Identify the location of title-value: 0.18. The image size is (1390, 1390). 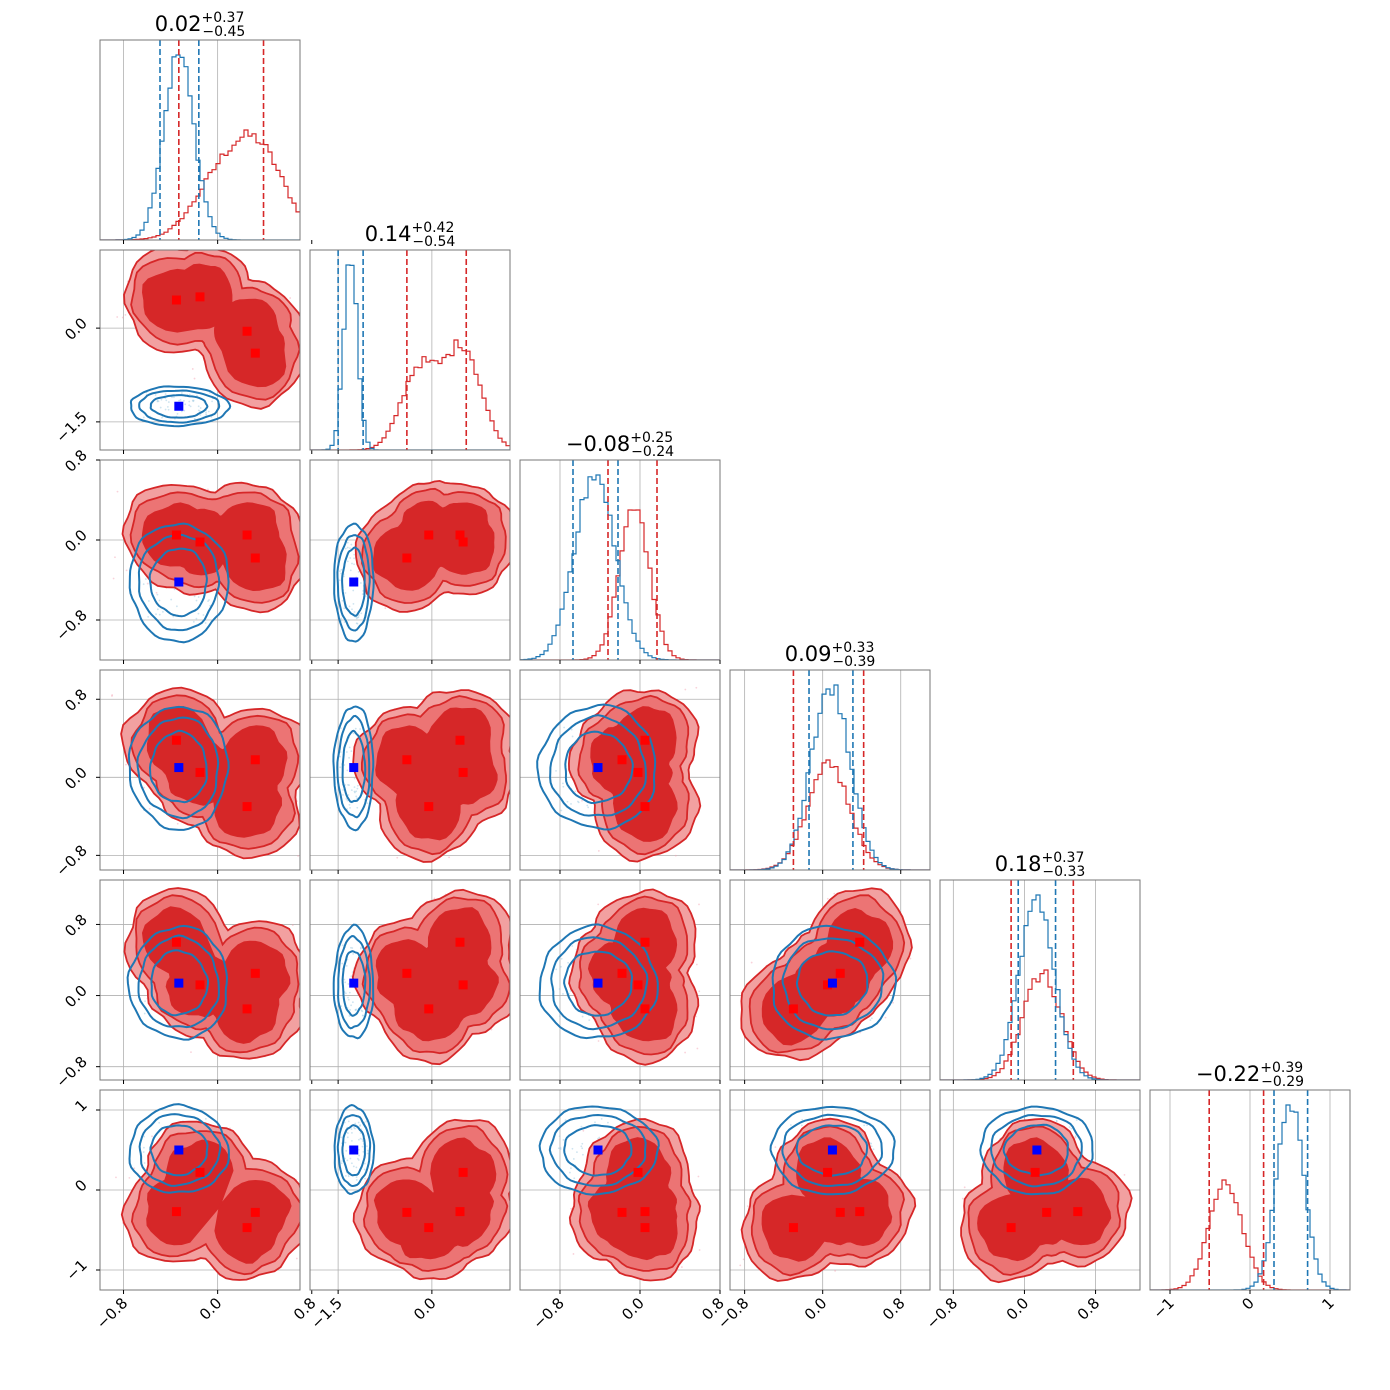
(1018, 864).